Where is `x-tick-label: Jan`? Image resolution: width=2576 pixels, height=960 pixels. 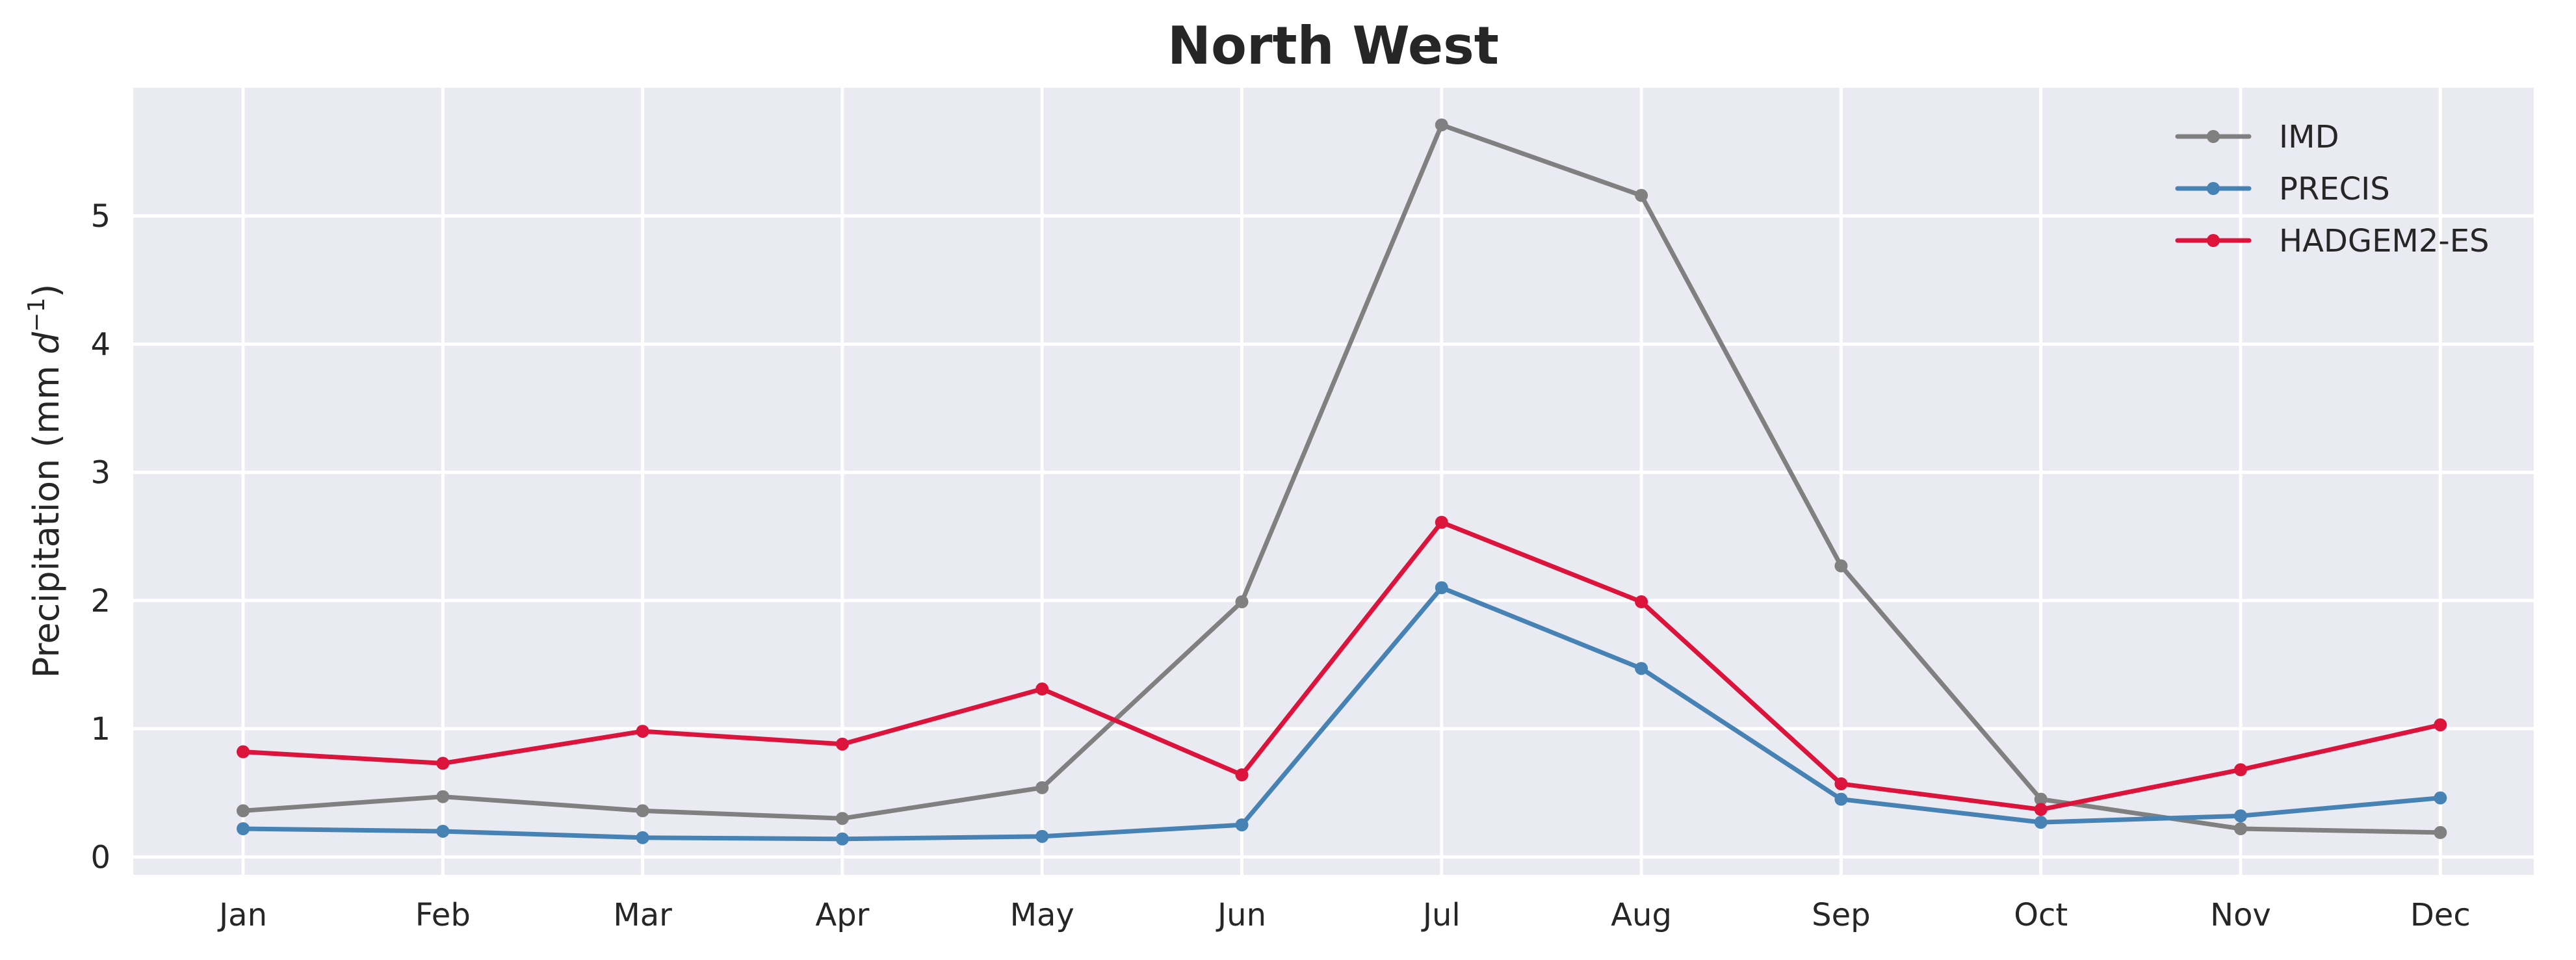 x-tick-label: Jan is located at coordinates (242, 915).